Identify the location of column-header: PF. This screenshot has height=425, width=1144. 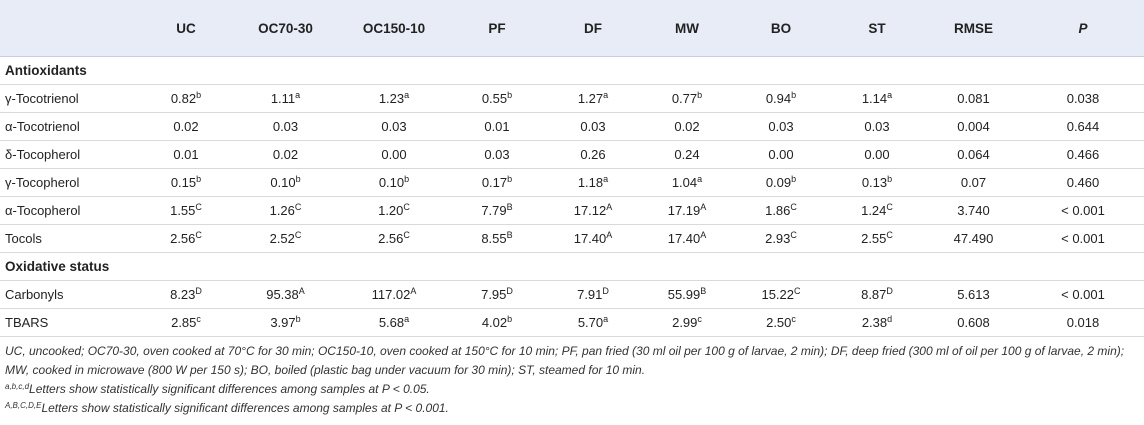
(497, 28).